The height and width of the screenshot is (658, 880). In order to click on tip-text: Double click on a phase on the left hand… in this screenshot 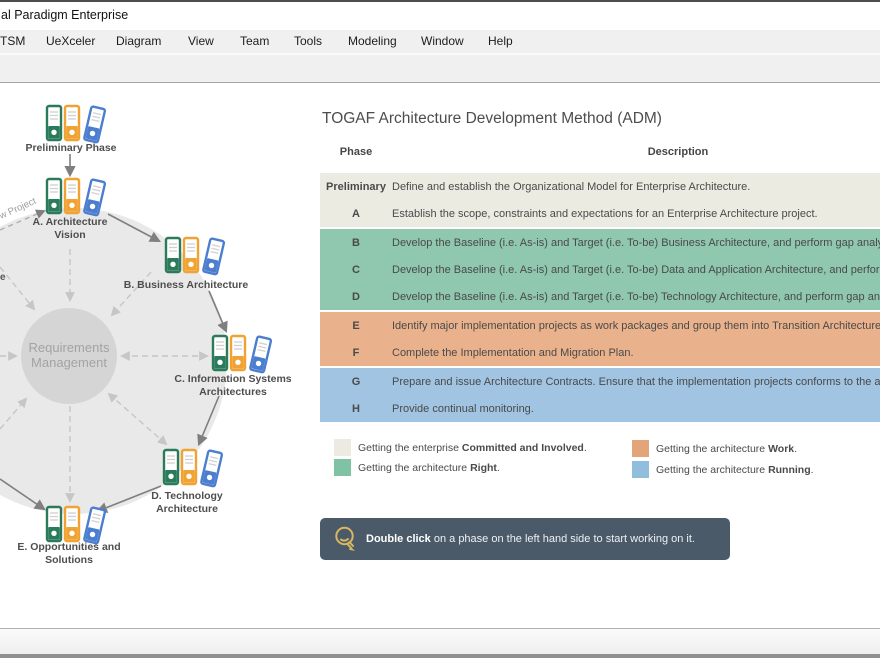, I will do `click(530, 539)`.